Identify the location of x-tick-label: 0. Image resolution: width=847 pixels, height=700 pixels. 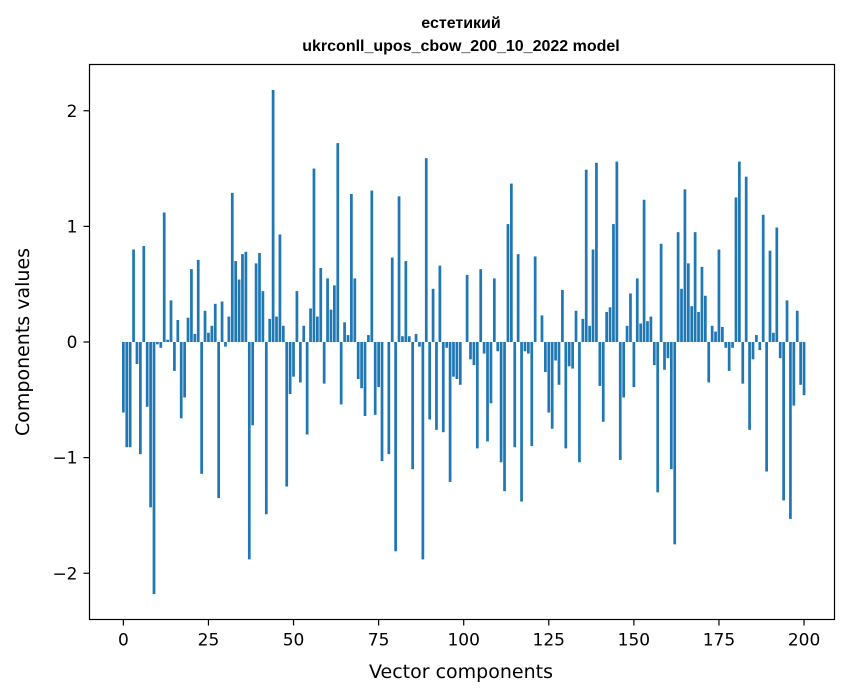
(123, 641).